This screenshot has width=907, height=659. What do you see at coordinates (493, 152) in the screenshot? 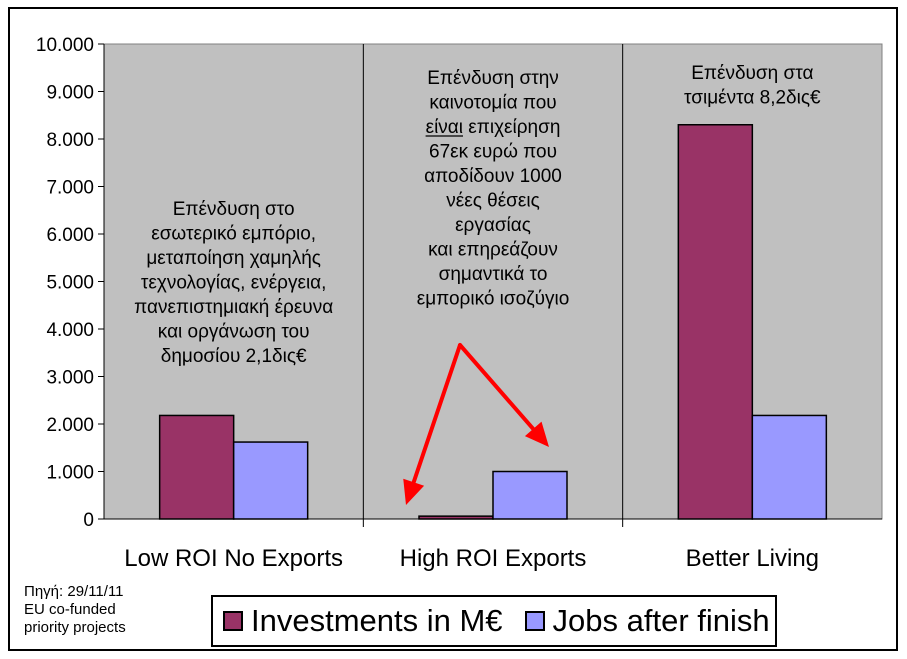
I see `annotation-line: 67εκ ευρώ που` at bounding box center [493, 152].